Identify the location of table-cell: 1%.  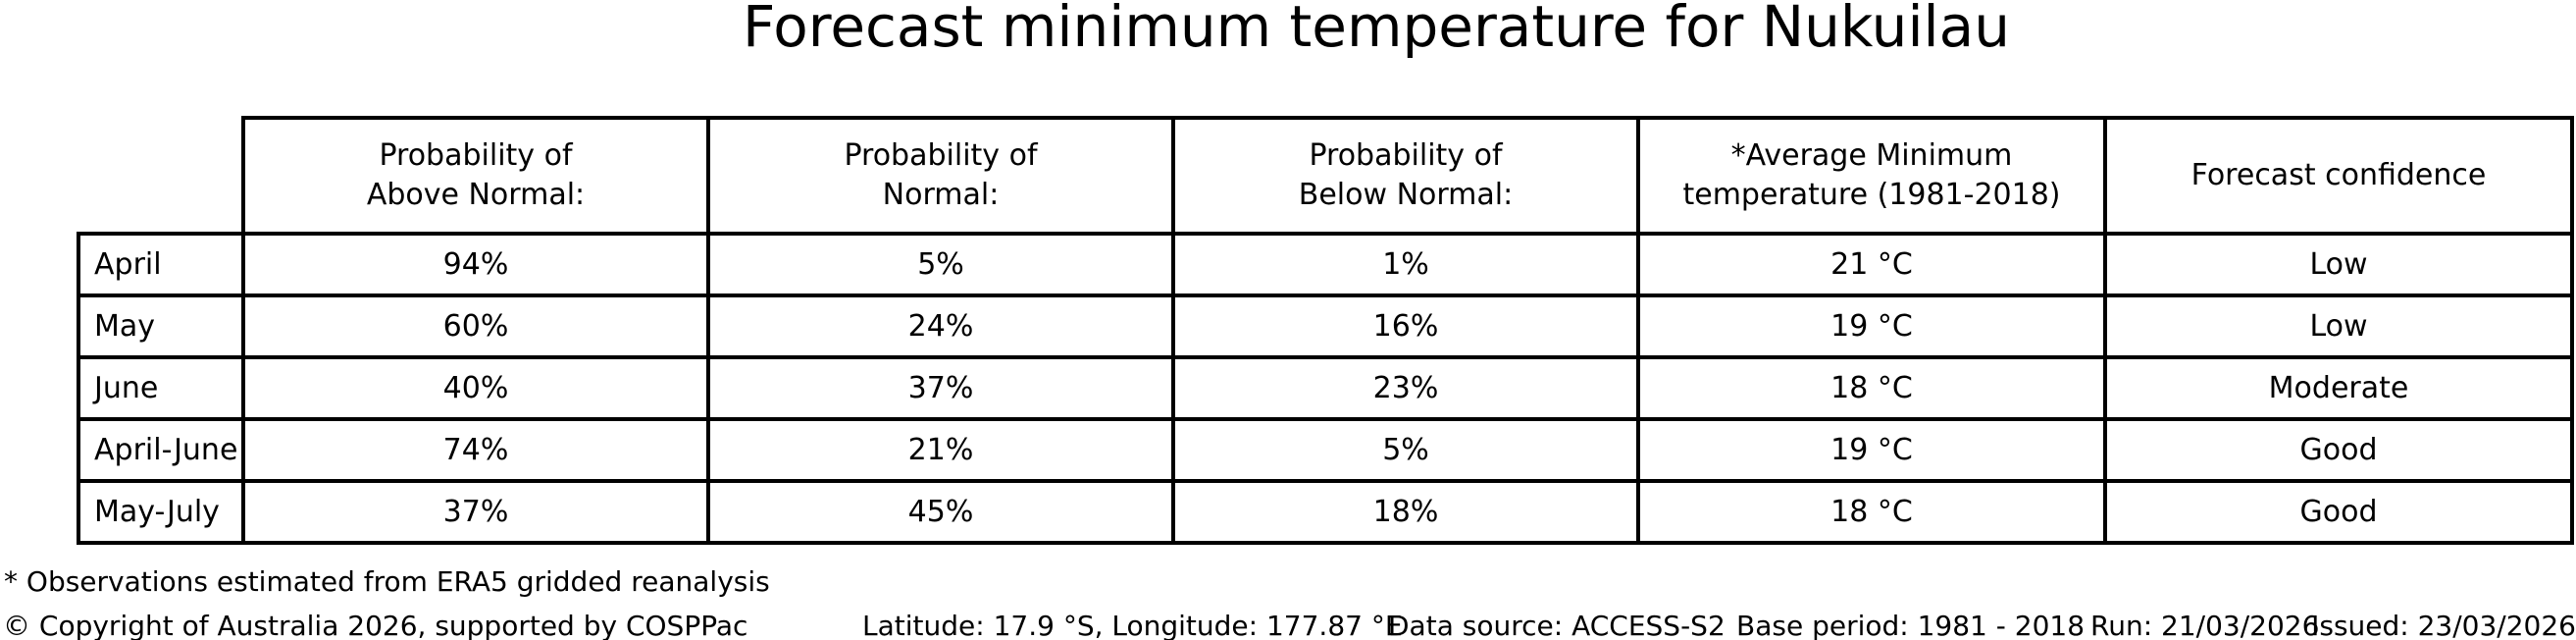
(1405, 264).